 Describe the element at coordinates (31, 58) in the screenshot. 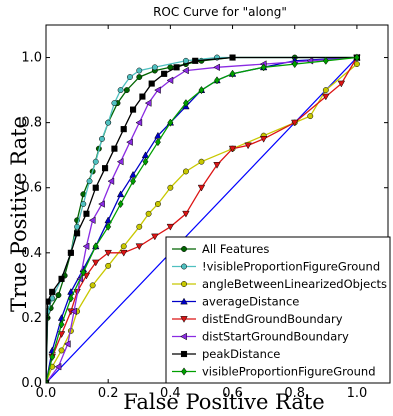

I see `y-tick-label: 1.0` at that location.